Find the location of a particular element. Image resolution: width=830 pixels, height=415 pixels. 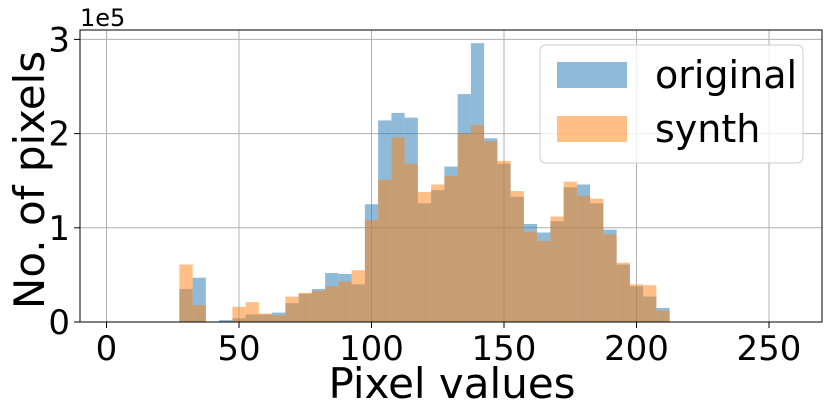

bar-original is located at coordinates (226, 321).